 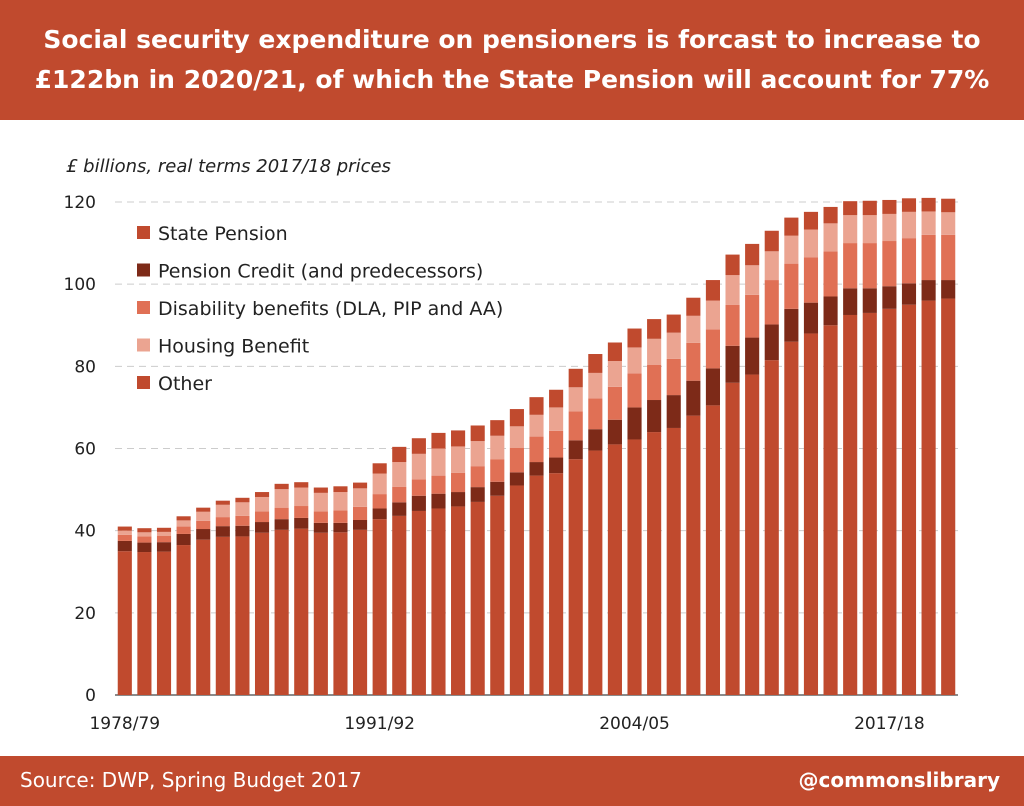 I want to click on y-tick-label: 100, so click(x=80, y=285).